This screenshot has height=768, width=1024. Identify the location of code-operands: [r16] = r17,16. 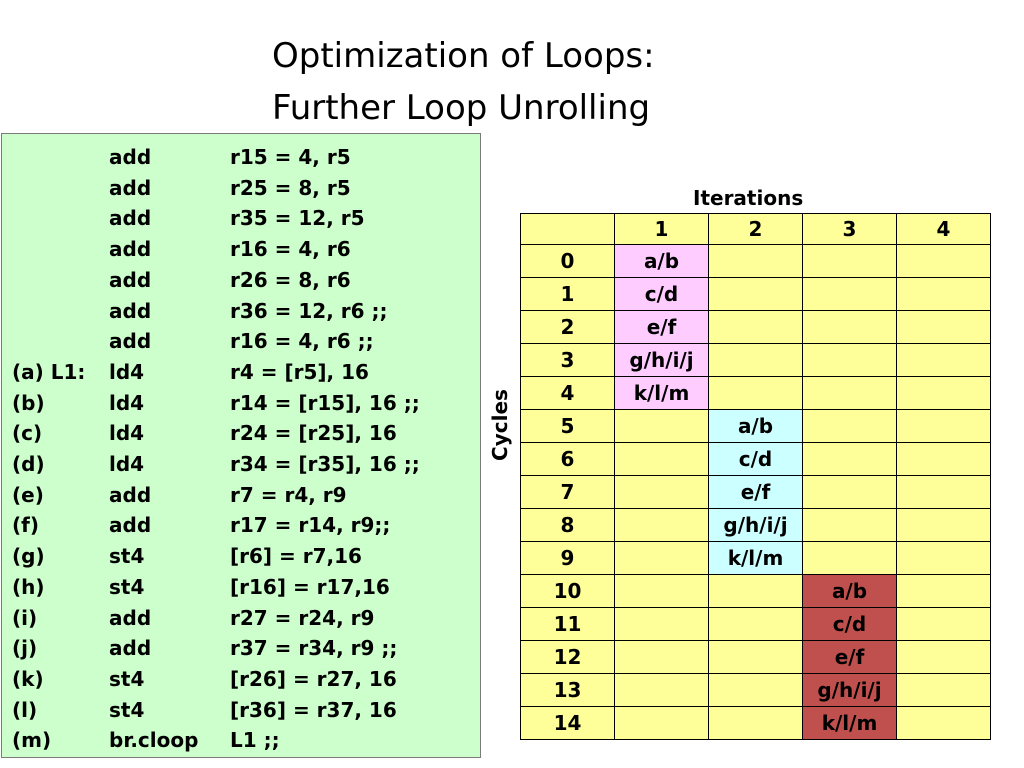
(310, 586).